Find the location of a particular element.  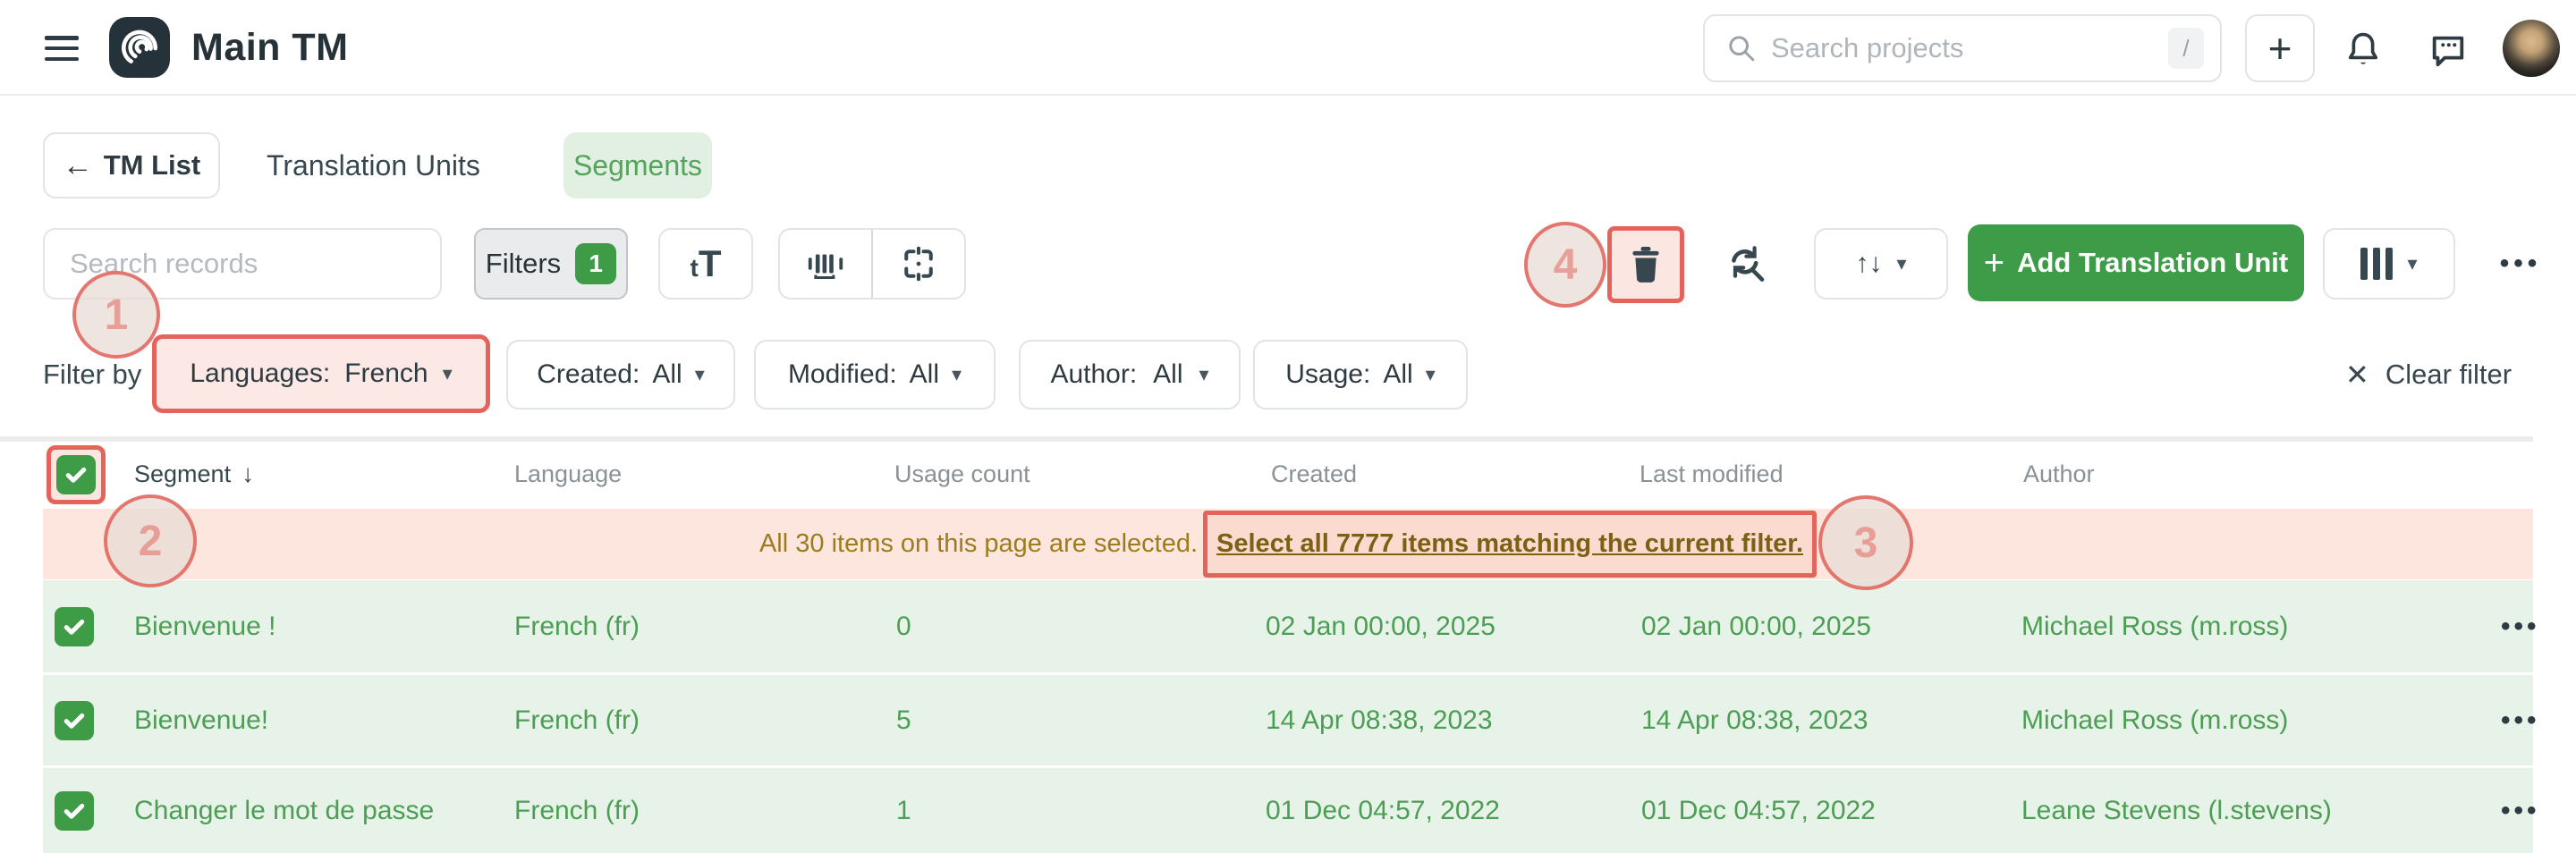

segment-cell: Bienvenue! is located at coordinates (201, 720).